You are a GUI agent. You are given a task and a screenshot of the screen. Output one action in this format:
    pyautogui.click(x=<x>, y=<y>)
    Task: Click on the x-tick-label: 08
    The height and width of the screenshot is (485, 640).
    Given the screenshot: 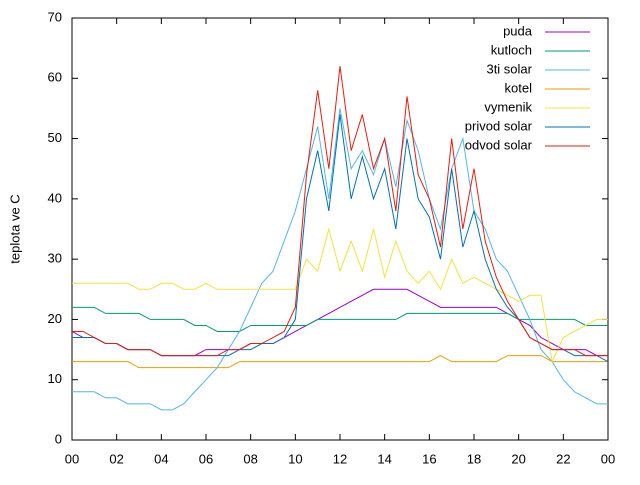 What is the action you would take?
    pyautogui.click(x=250, y=458)
    